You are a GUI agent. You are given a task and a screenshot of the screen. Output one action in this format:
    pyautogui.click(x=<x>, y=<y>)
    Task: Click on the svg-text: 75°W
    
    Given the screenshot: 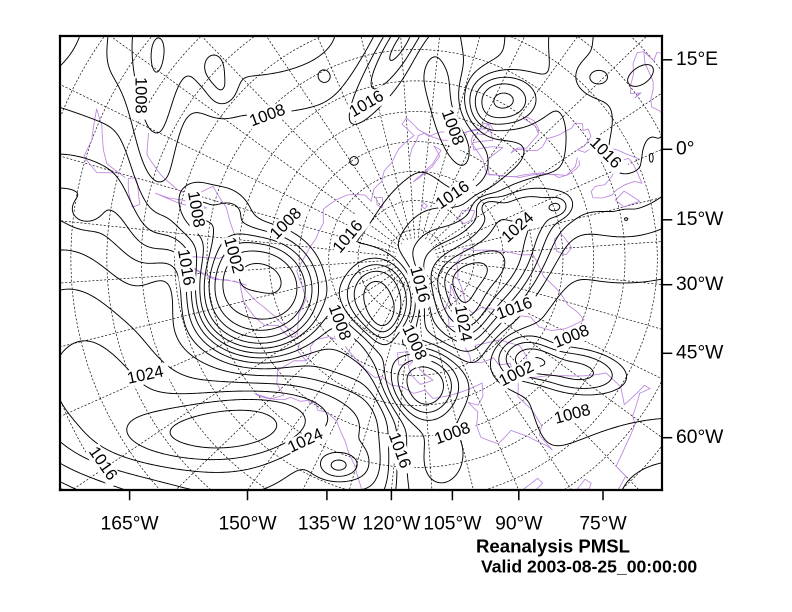 What is the action you would take?
    pyautogui.click(x=603, y=523)
    